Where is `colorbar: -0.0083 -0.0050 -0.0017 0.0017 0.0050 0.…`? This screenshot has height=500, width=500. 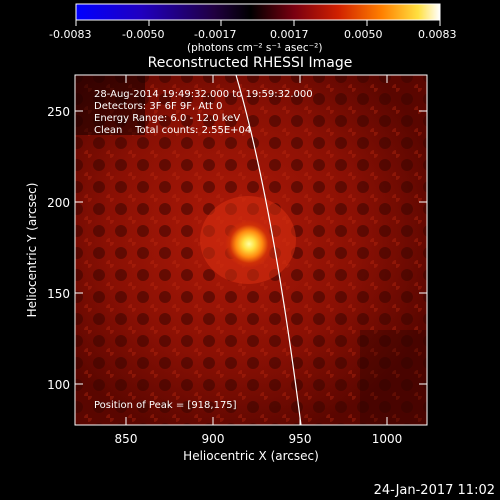
colorbar: -0.0083 -0.0050 -0.0017 0.0017 0.0050 0.… is located at coordinates (253, 28).